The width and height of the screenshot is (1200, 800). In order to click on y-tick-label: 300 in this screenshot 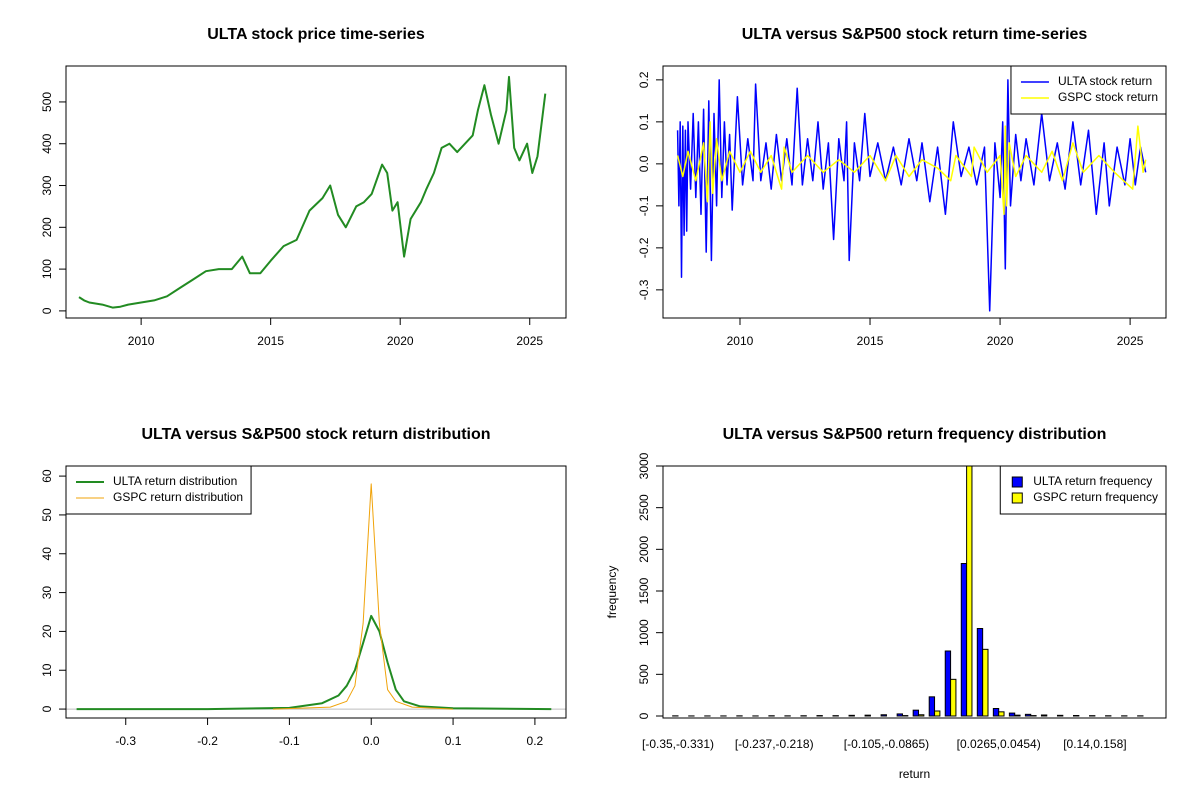, I will do `click(47, 185)`.